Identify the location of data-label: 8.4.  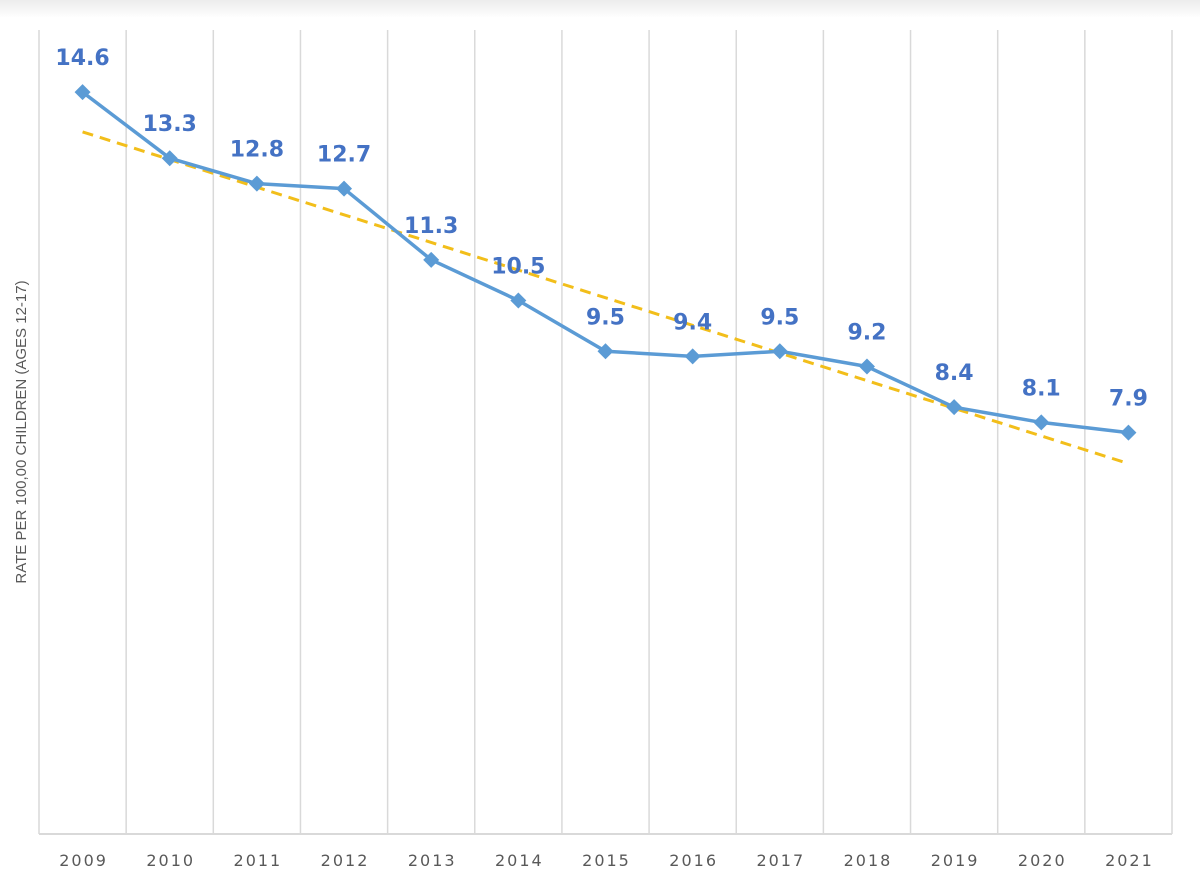
(954, 373).